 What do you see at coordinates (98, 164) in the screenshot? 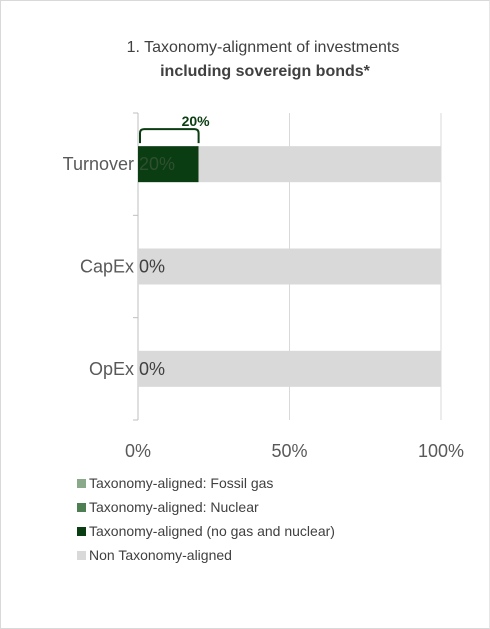
I see `category-label: Turnover` at bounding box center [98, 164].